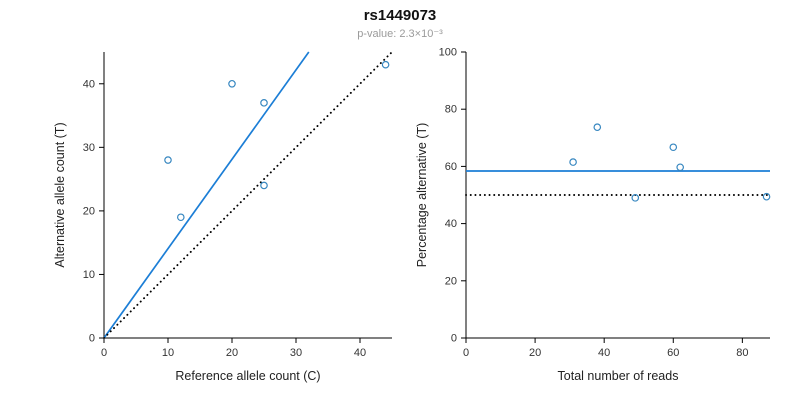 Image resolution: width=800 pixels, height=400 pixels. What do you see at coordinates (89, 148) in the screenshot?
I see `y-tick-label: 30` at bounding box center [89, 148].